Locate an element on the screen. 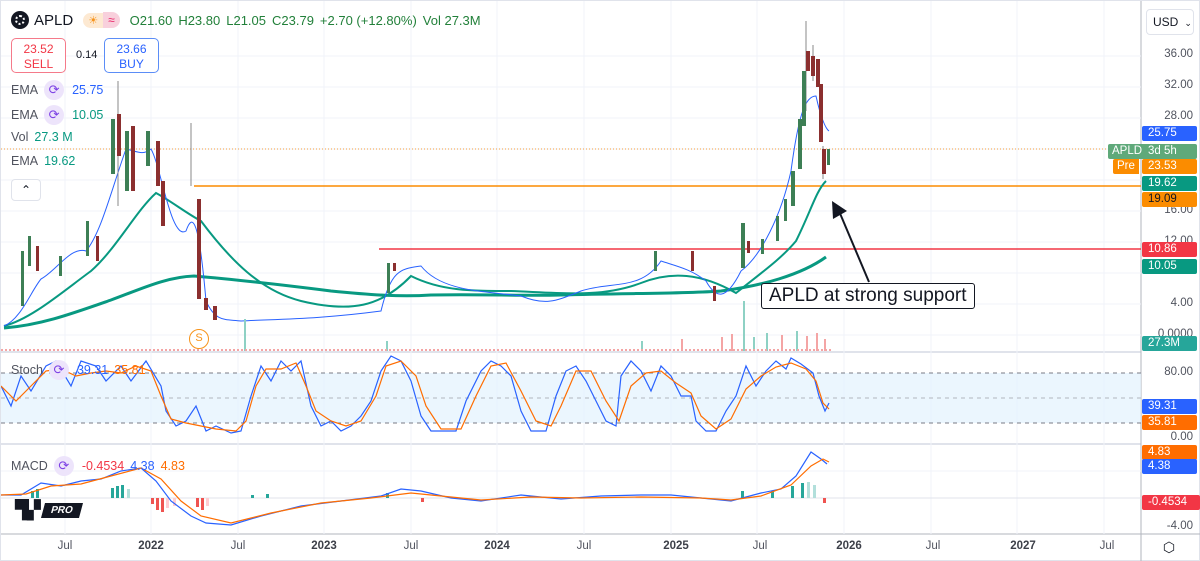 The image size is (1200, 561). legend-ema-1: EMA ⟳ 25.75 is located at coordinates (57, 90).